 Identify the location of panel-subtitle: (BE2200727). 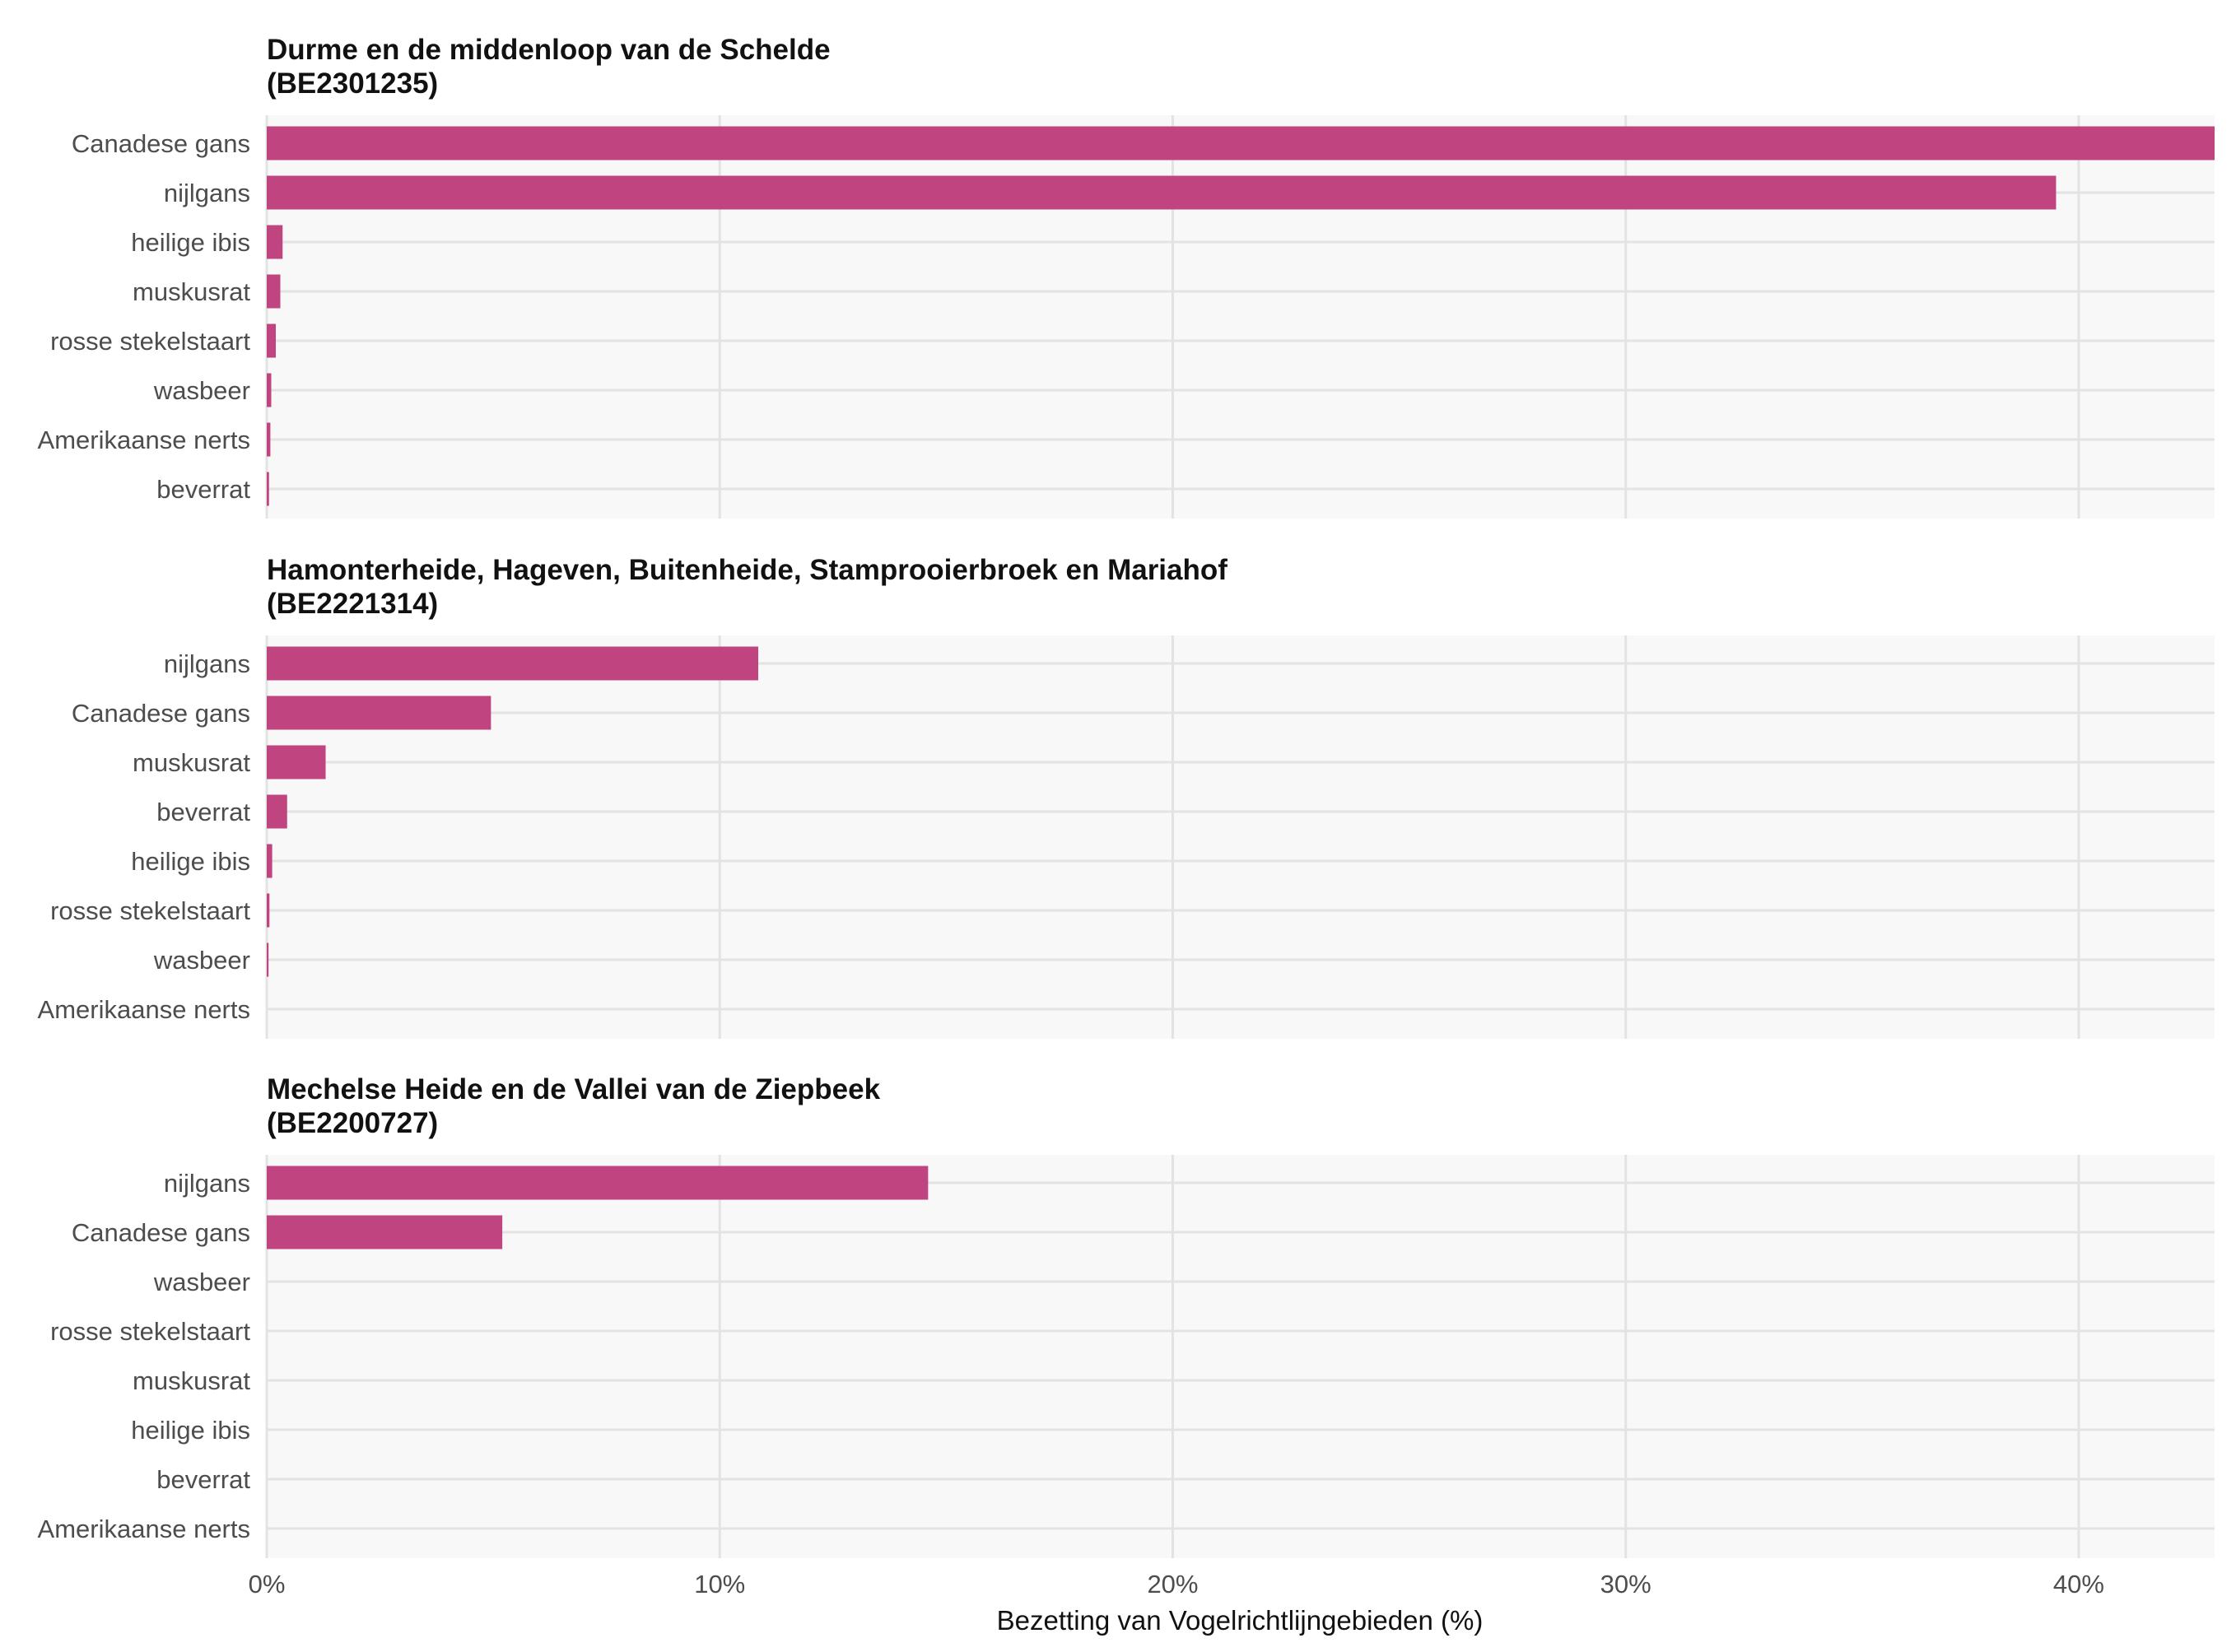
(352, 1123).